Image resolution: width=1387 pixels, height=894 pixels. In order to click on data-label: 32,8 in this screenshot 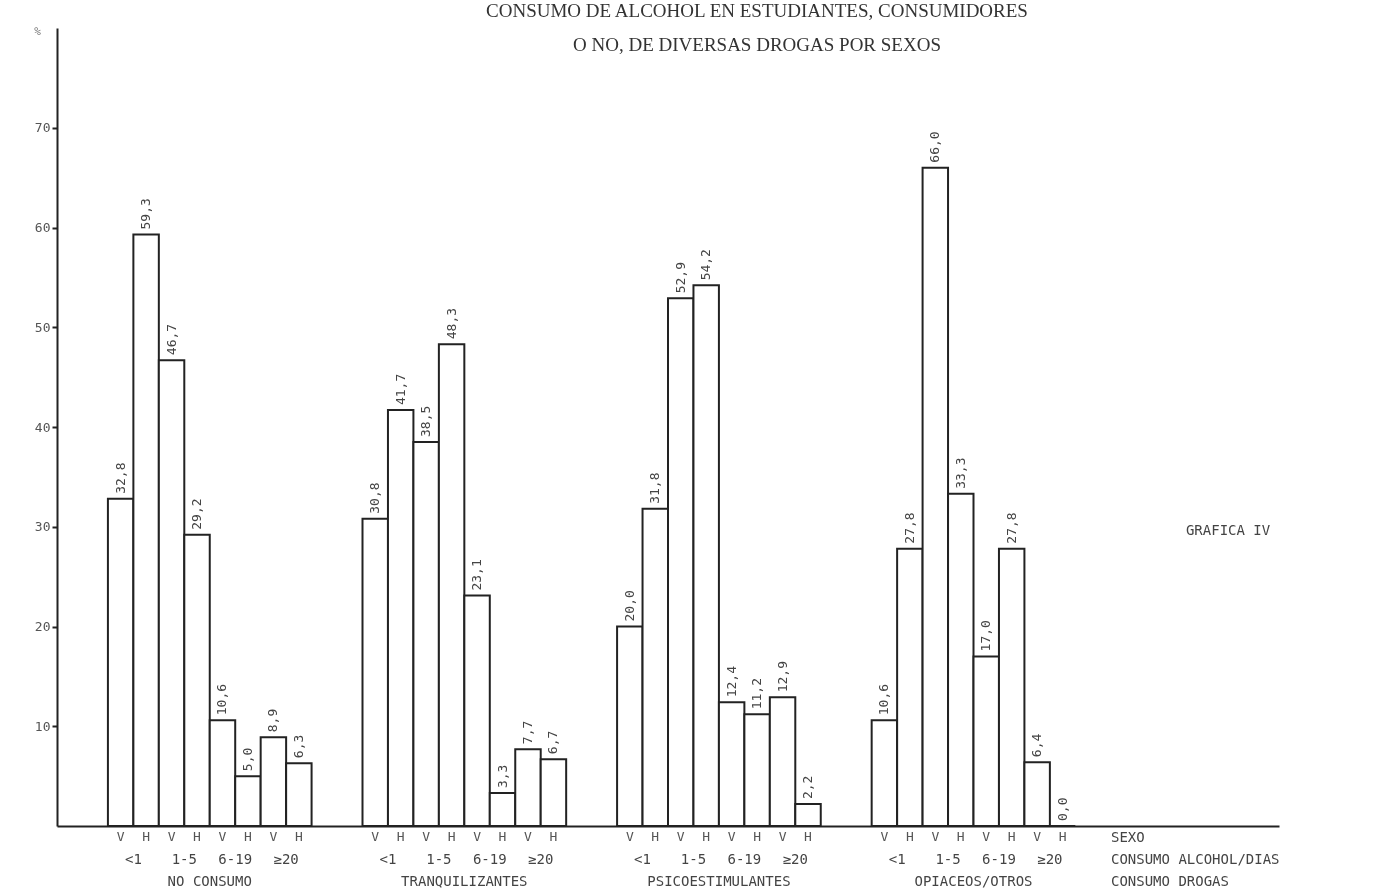, I will do `click(120, 478)`.